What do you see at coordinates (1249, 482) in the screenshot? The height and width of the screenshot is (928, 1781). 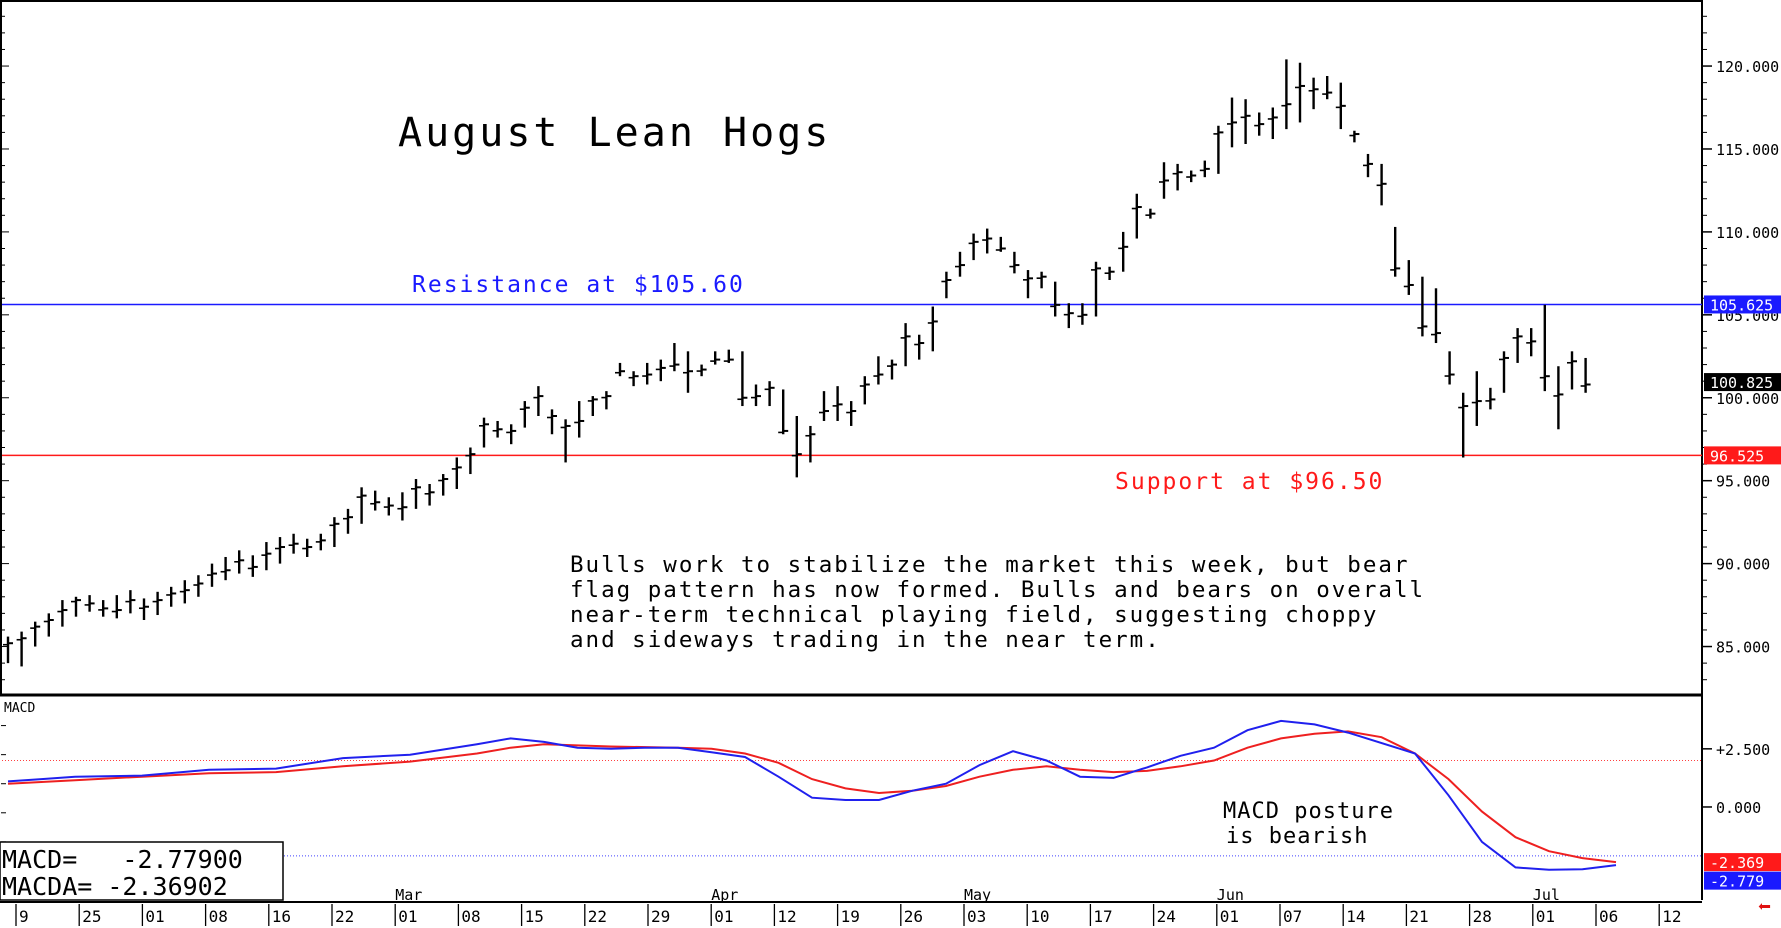 I see `support-label: Support at $96.50` at bounding box center [1249, 482].